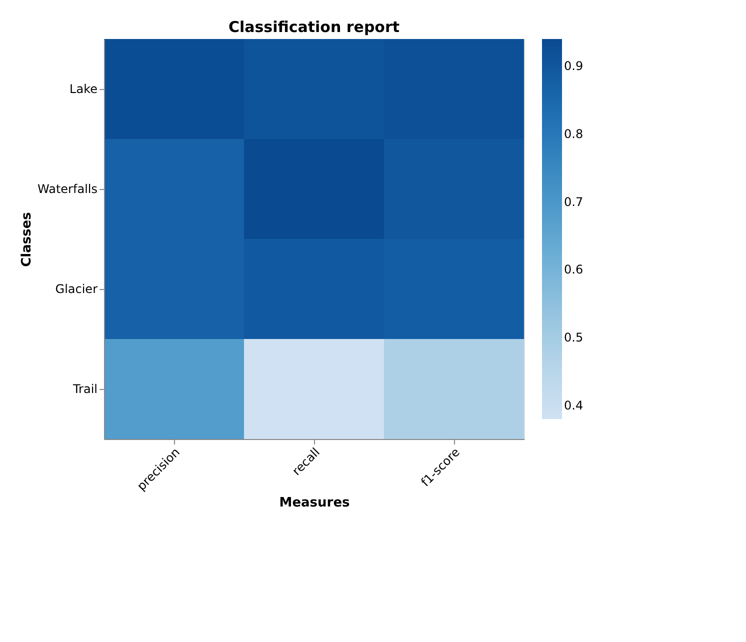 The height and width of the screenshot is (642, 746). I want to click on y-tick-label: Trail, so click(85, 389).